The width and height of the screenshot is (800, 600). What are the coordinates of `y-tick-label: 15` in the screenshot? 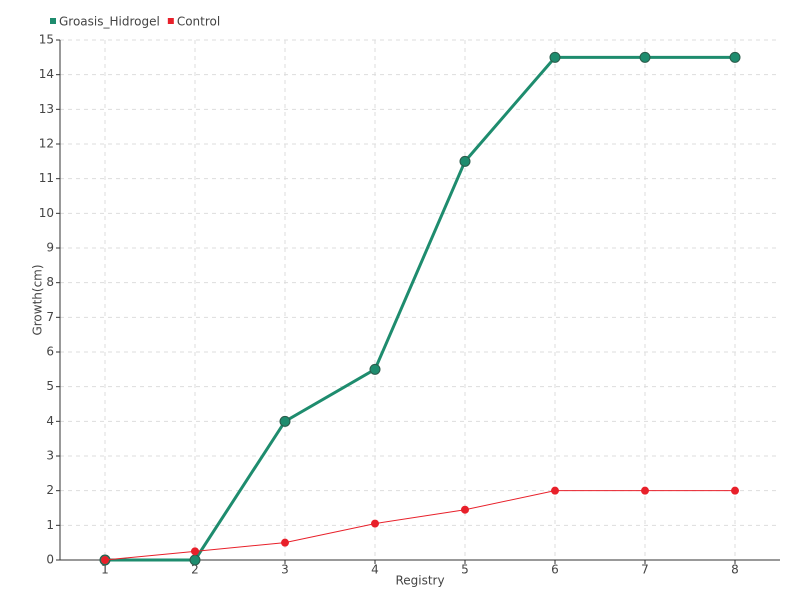 It's located at (46, 40).